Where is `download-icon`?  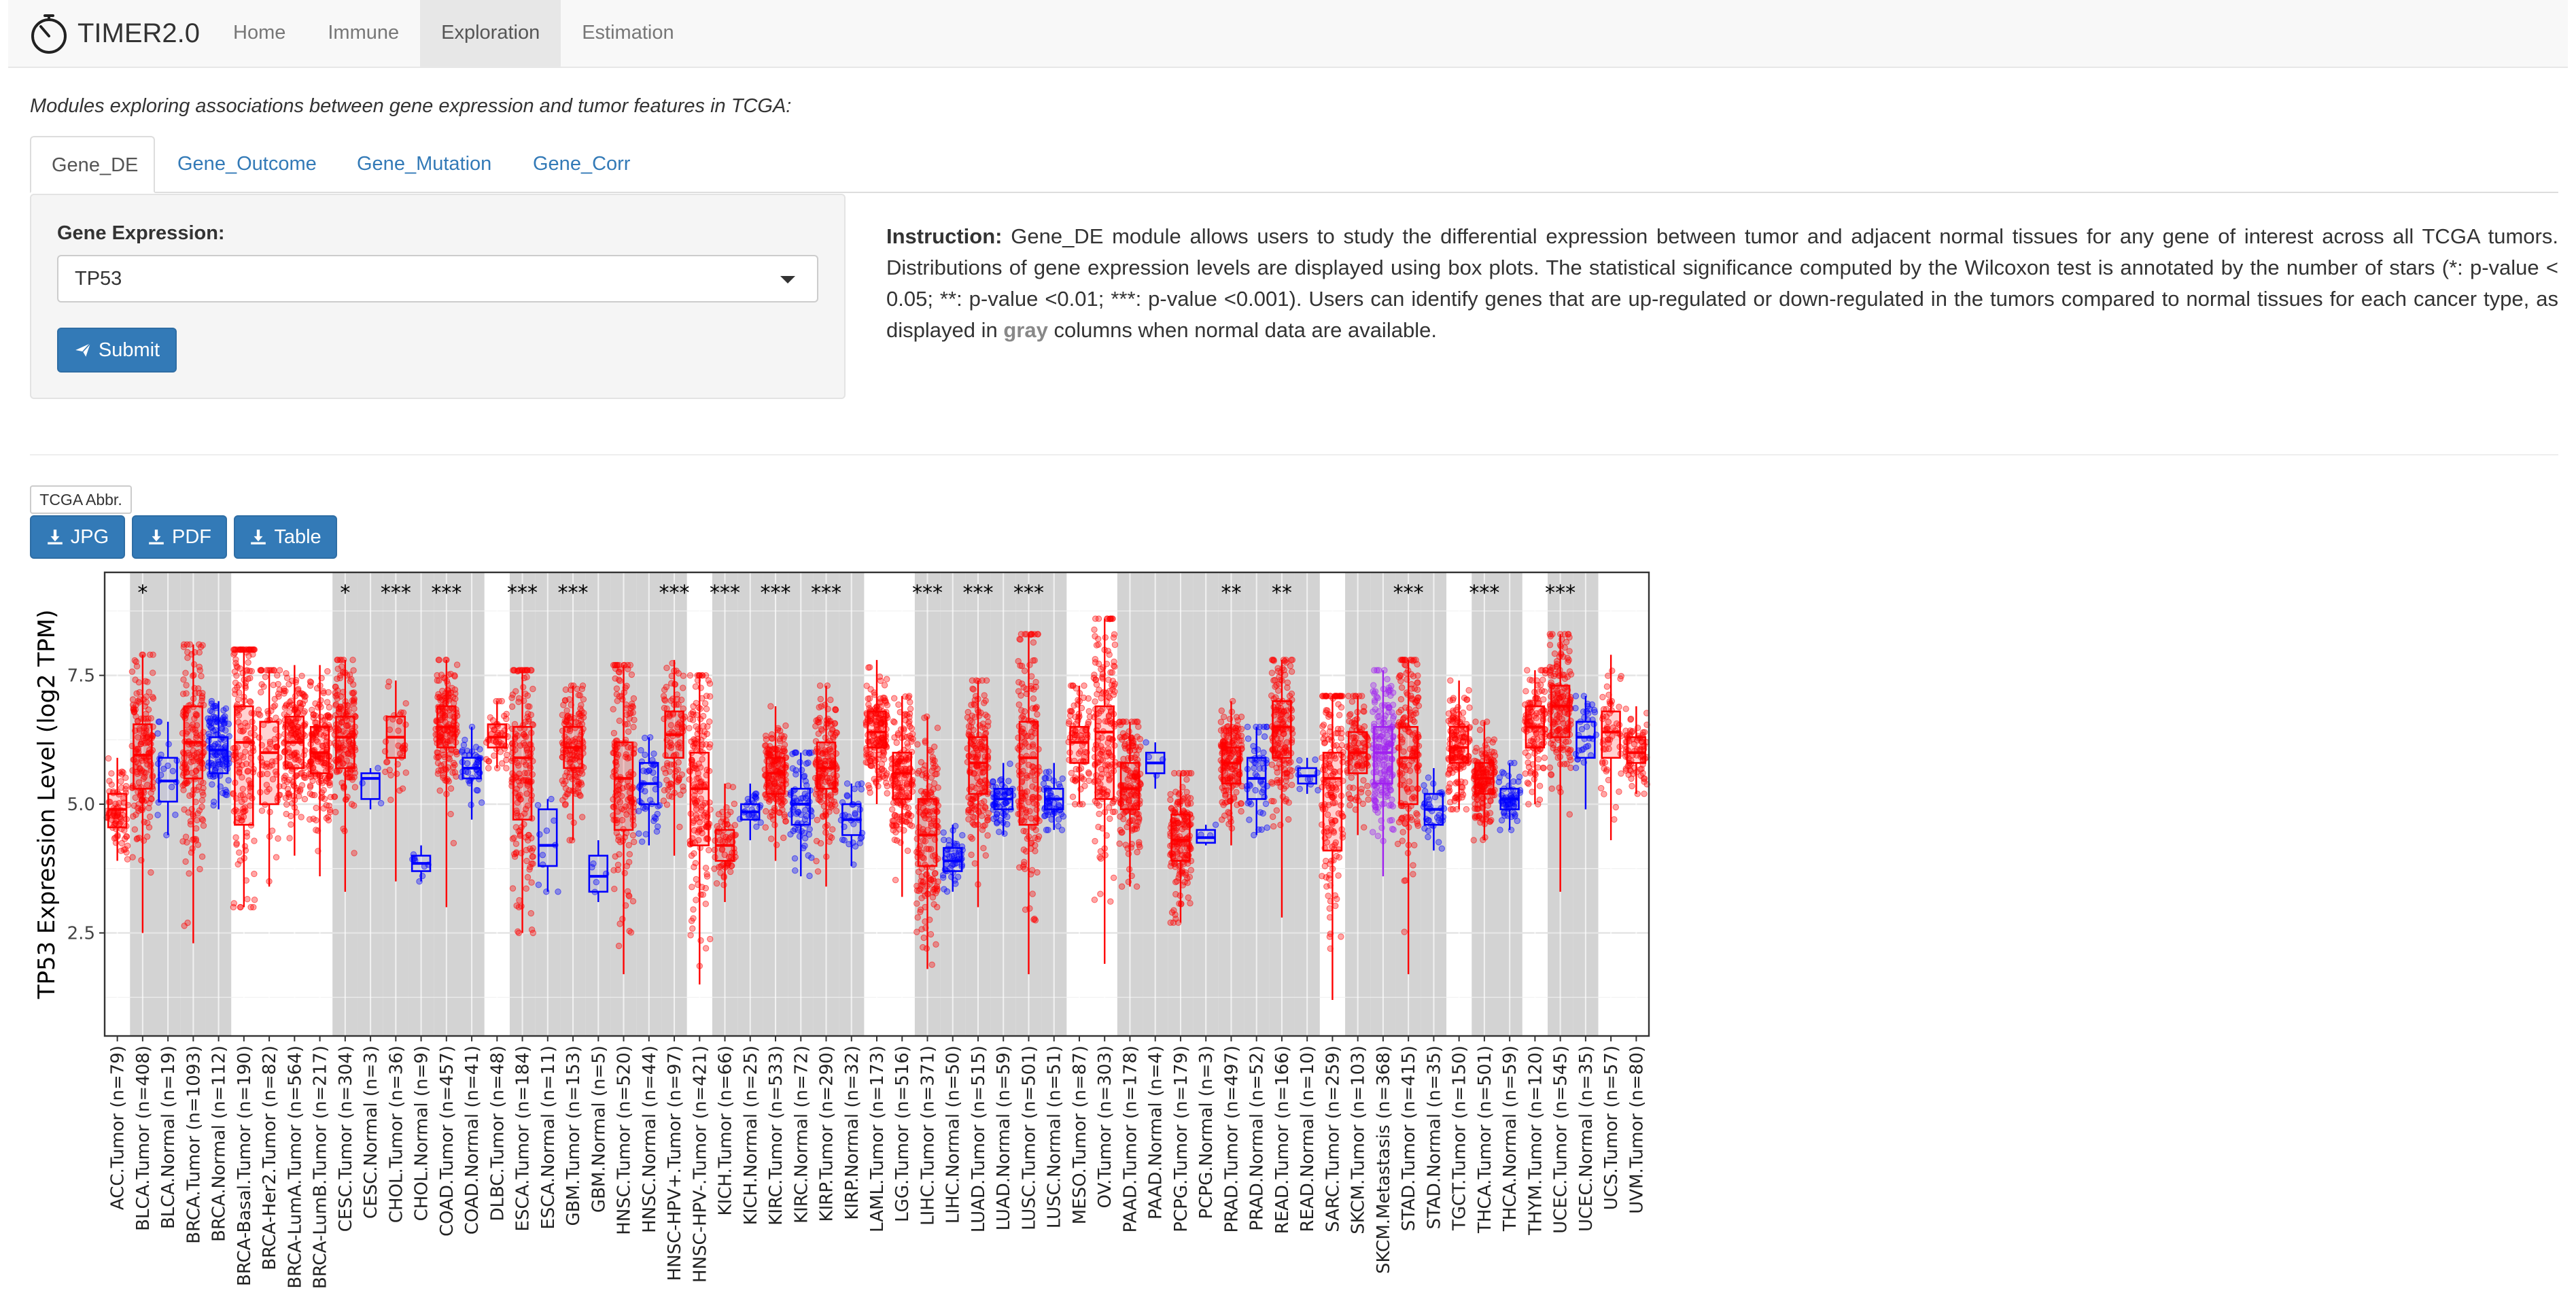
download-icon is located at coordinates (156, 537).